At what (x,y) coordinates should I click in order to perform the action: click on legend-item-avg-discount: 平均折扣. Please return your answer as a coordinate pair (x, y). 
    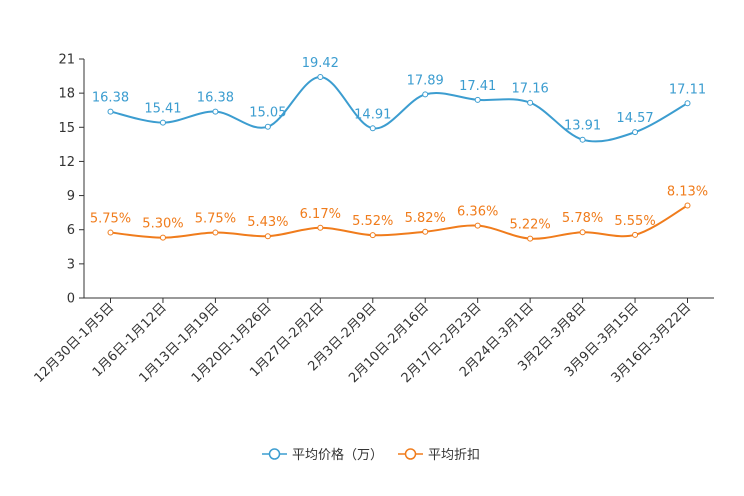
    Looking at the image, I should click on (439, 455).